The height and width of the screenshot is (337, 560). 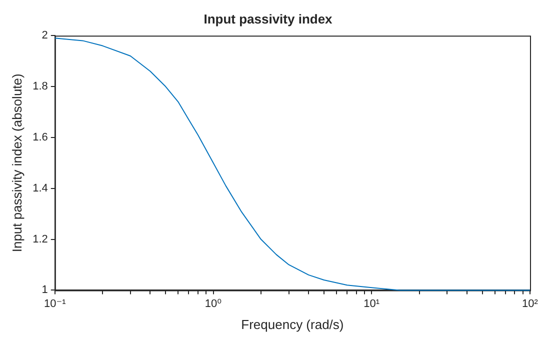 I want to click on x-tick-label: 10², so click(x=530, y=304).